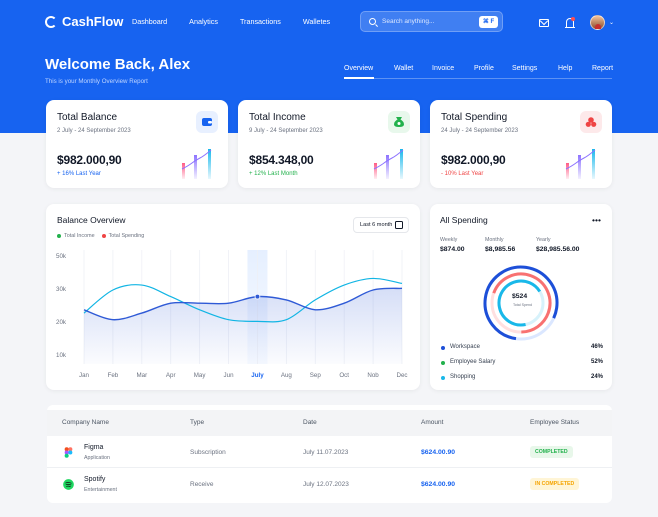 This screenshot has height=517, width=658. What do you see at coordinates (310, 422) in the screenshot?
I see `header-date: Date` at bounding box center [310, 422].